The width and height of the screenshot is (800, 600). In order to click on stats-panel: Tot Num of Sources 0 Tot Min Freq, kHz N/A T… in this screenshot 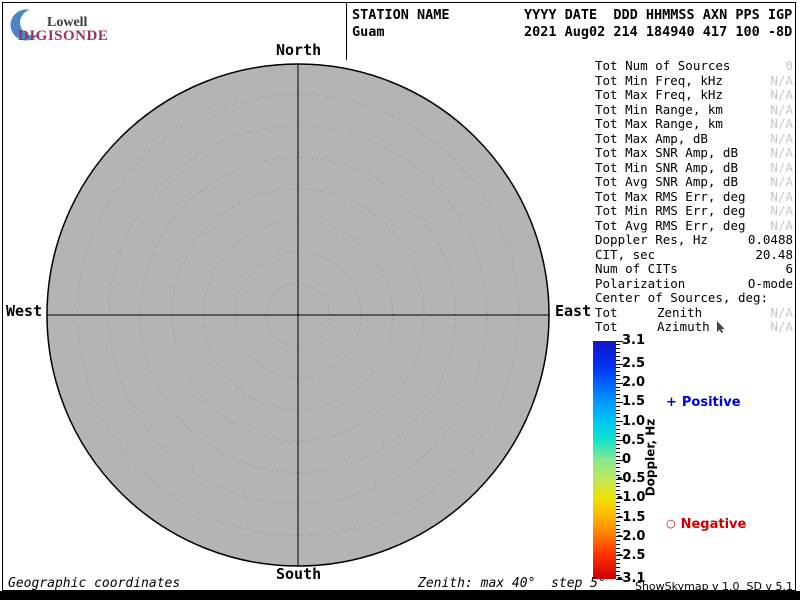, I will do `click(694, 196)`.